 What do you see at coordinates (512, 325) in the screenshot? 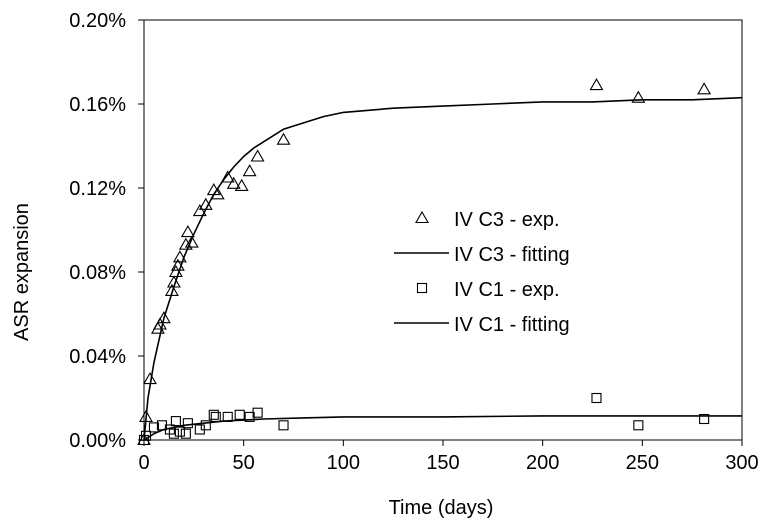
I see `legend-label: IV C1 - fitting` at bounding box center [512, 325].